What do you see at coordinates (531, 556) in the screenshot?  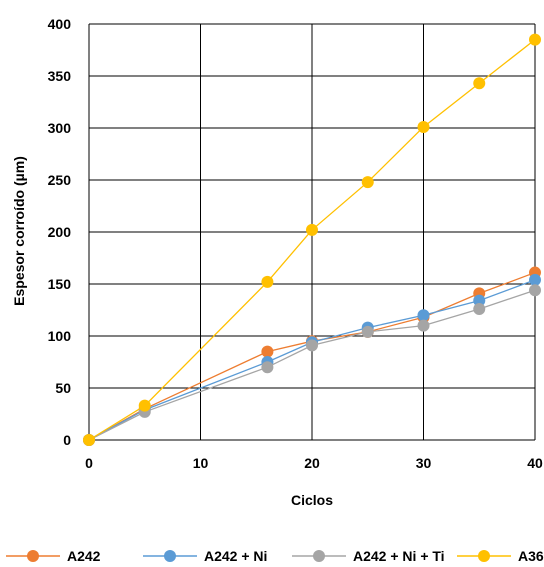 I see `legend-label: A36` at bounding box center [531, 556].